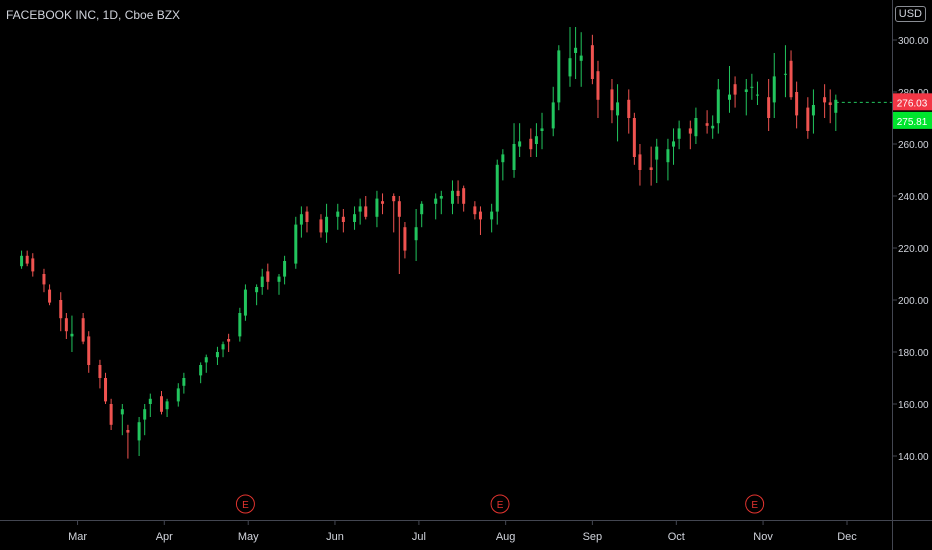 The width and height of the screenshot is (932, 550). I want to click on price-tags: 276.03 275.81, so click(912, 111).